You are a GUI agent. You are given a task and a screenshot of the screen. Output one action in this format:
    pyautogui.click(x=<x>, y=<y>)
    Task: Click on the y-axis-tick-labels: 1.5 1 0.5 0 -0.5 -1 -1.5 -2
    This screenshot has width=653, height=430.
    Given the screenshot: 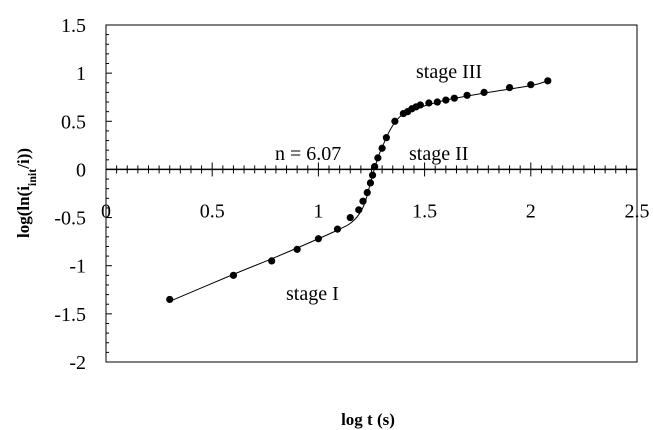 What is the action you would take?
    pyautogui.click(x=70, y=194)
    